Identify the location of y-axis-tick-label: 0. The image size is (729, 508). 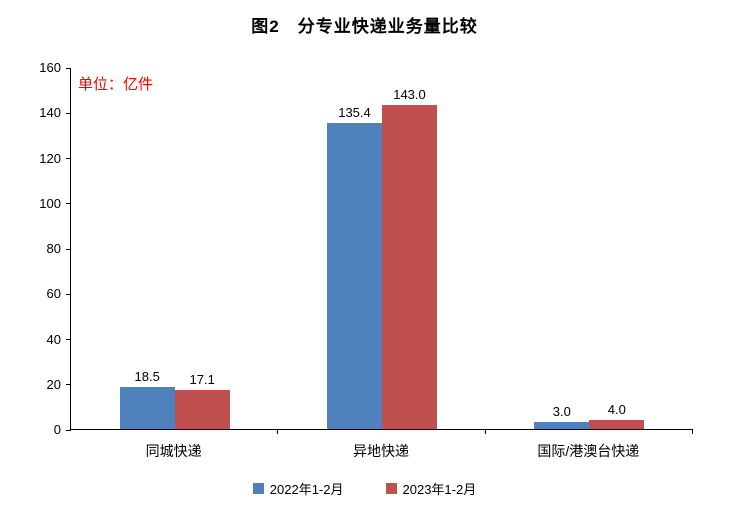
(57, 429).